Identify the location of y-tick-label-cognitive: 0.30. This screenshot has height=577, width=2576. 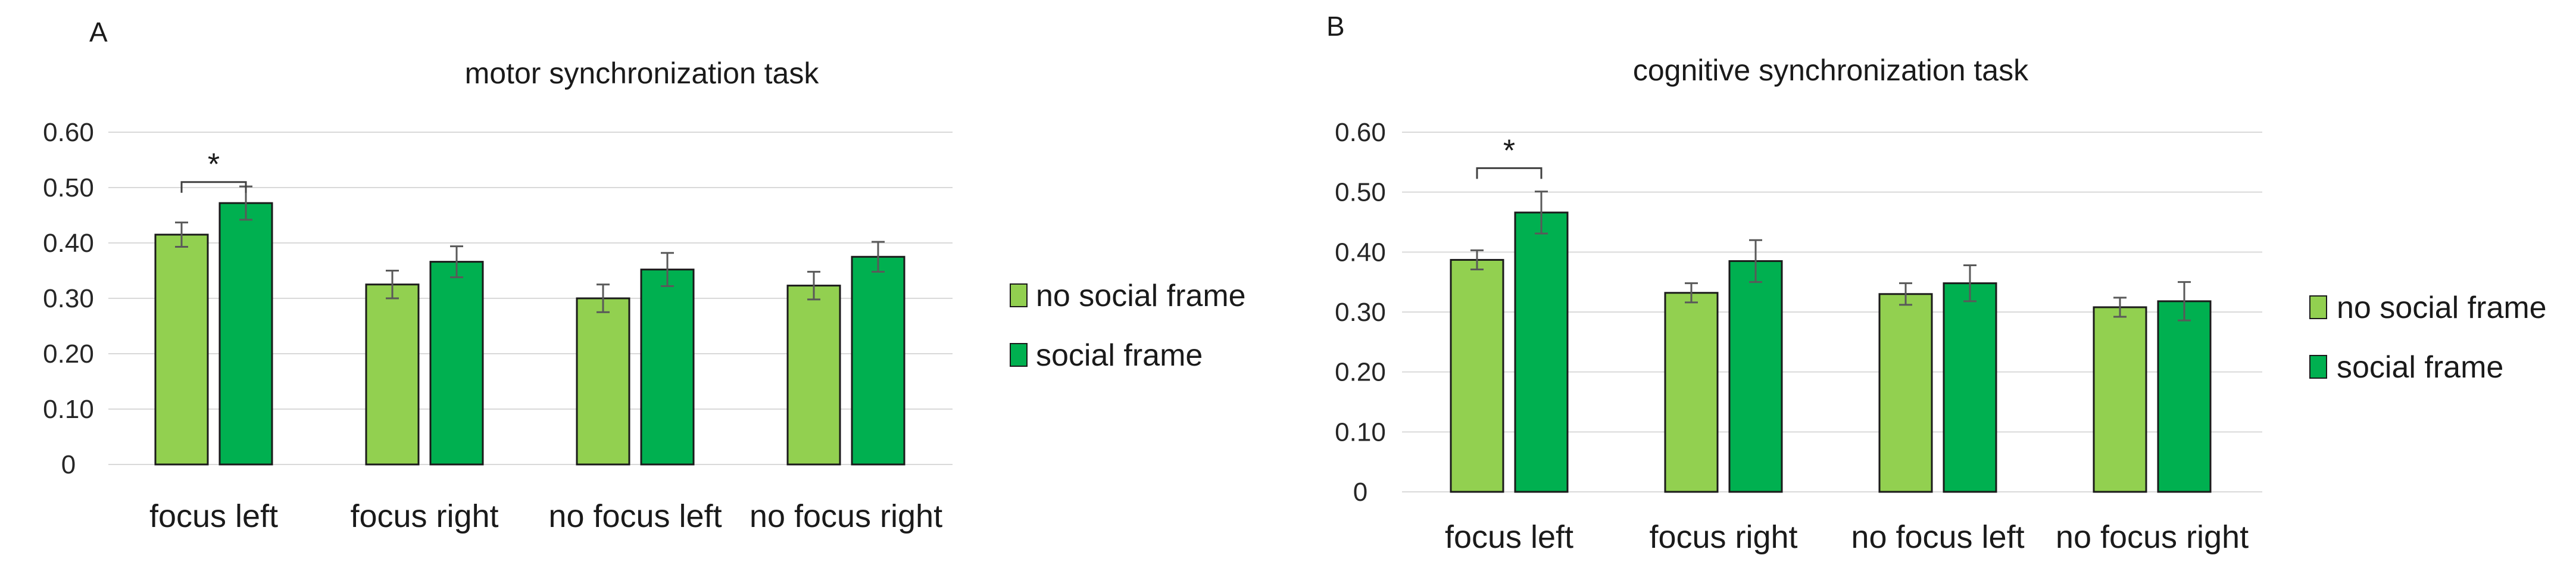
(1360, 312).